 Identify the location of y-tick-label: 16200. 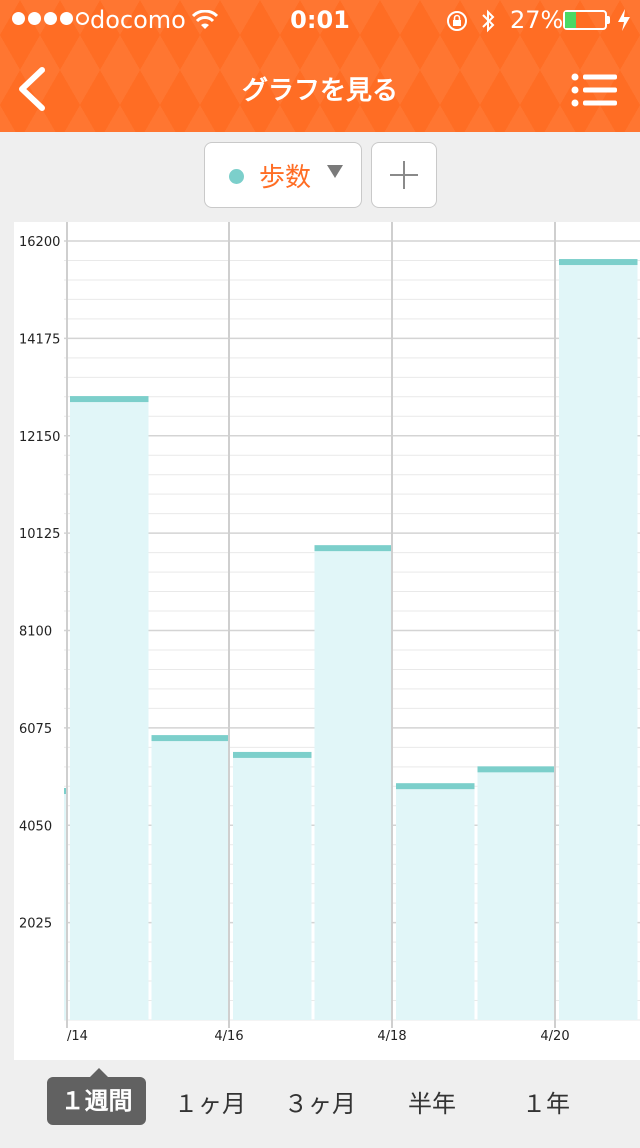
(39, 242).